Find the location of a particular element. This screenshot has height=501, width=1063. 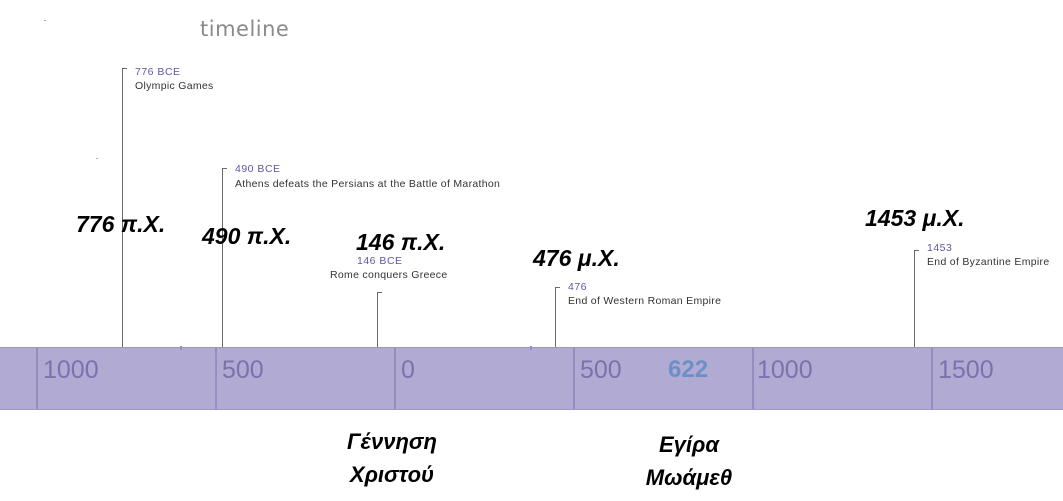

event-description: Rome conquers Greece is located at coordinates (389, 275).